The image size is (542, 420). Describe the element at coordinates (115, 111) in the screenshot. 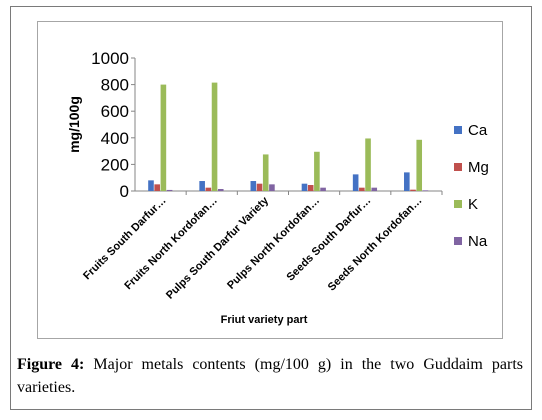

I see `y-tick-label: 600` at that location.